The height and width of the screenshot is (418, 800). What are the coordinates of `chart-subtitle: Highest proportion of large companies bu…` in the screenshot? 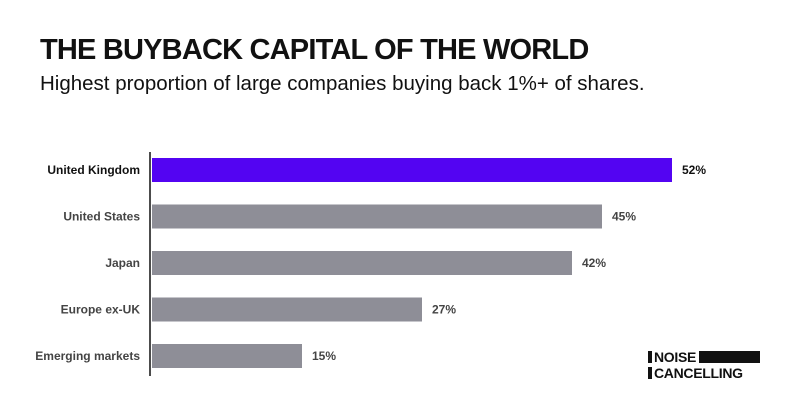 It's located at (342, 83).